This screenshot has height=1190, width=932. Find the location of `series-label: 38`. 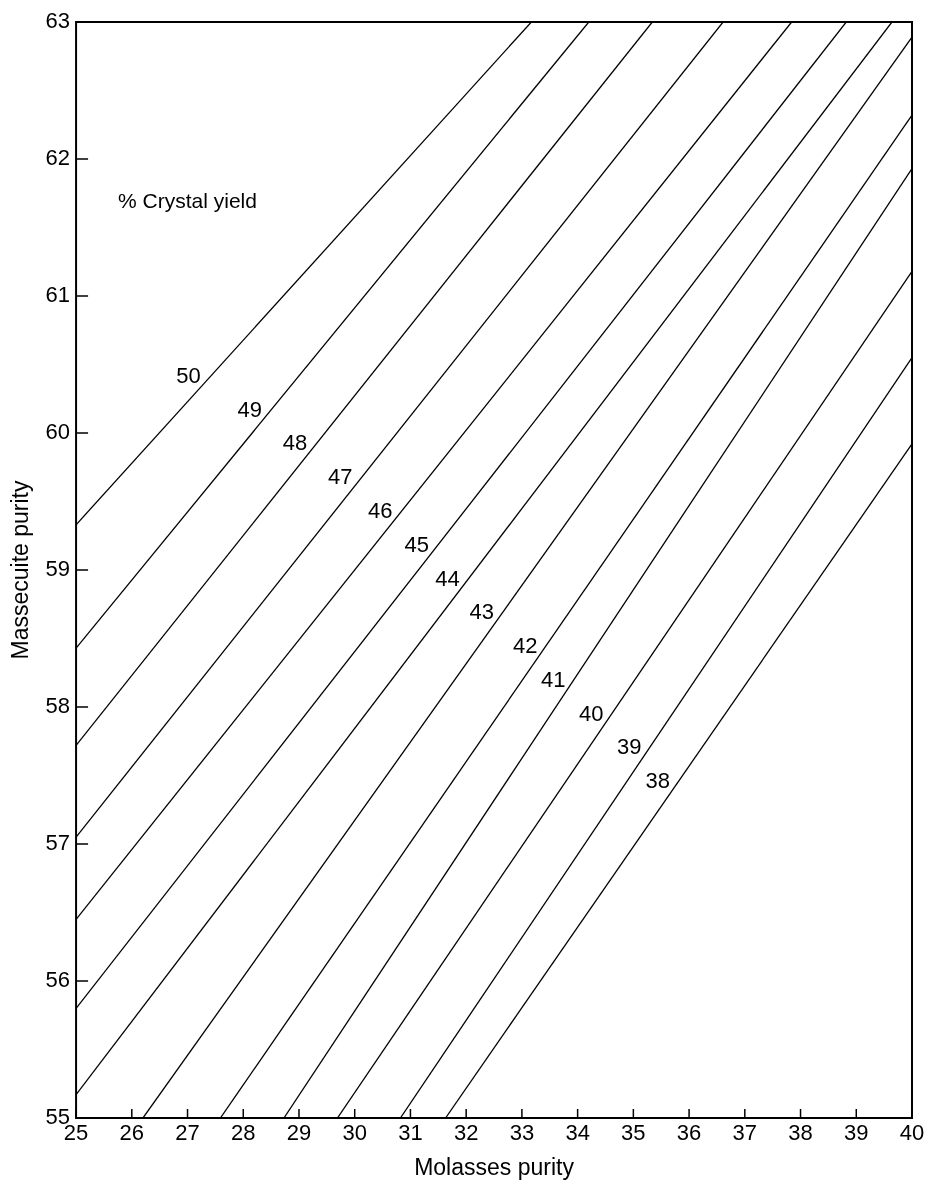

series-label: 38 is located at coordinates (658, 781).